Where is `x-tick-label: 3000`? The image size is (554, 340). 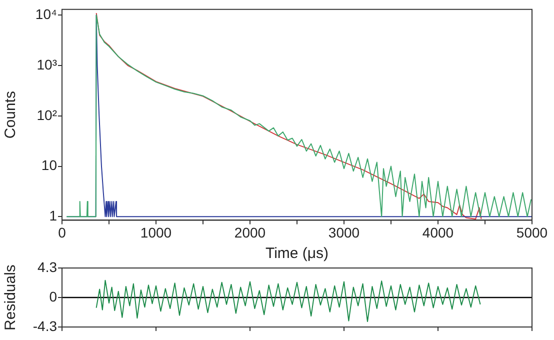
x-tick-label: 3000 is located at coordinates (344, 232).